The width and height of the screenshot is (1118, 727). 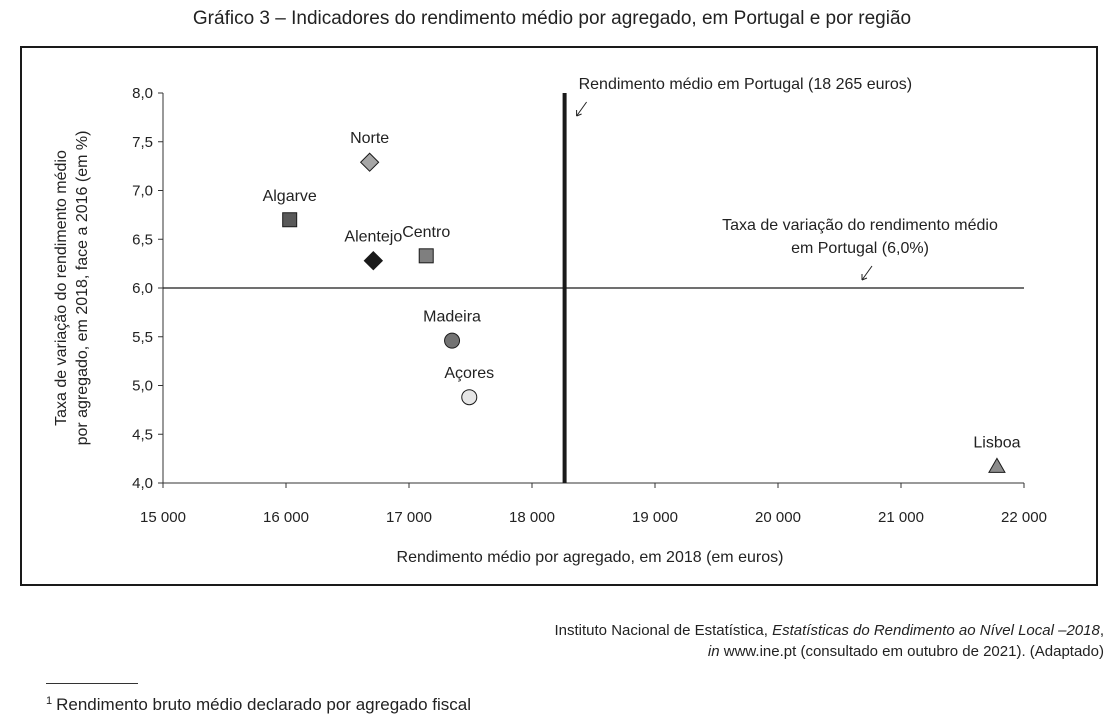 What do you see at coordinates (373, 260) in the screenshot?
I see `point-alentejo` at bounding box center [373, 260].